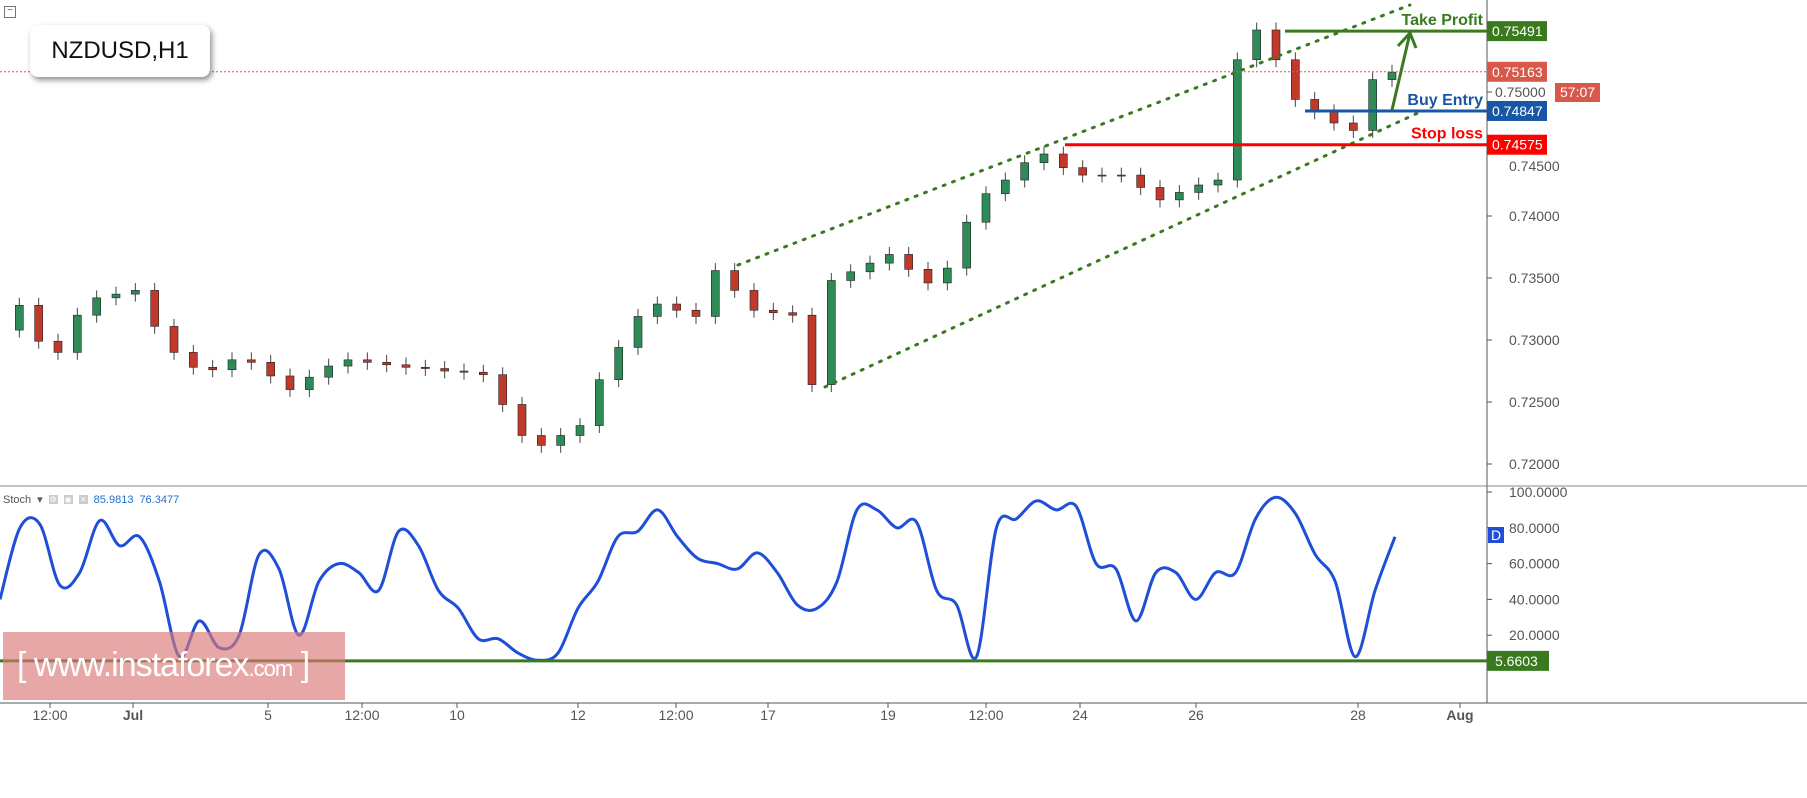 This screenshot has height=798, width=1807. I want to click on stop-loss-label: Stop loss, so click(1447, 134).